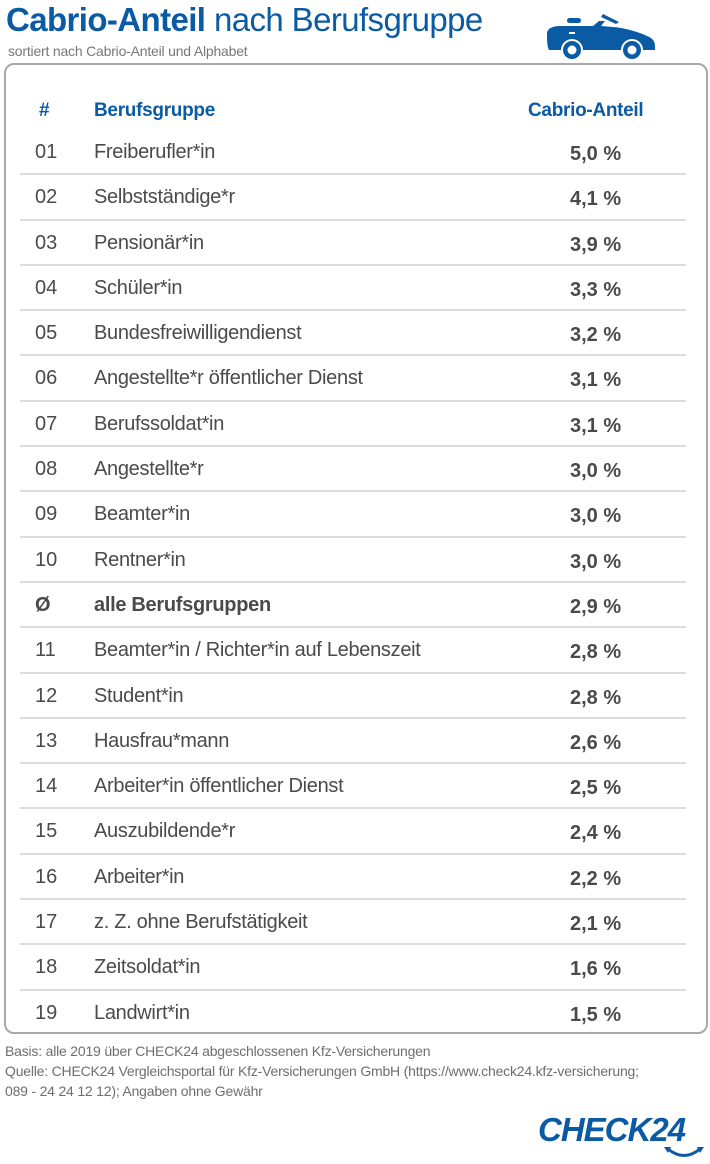  Describe the element at coordinates (45, 650) in the screenshot. I see `rank: 11` at that location.